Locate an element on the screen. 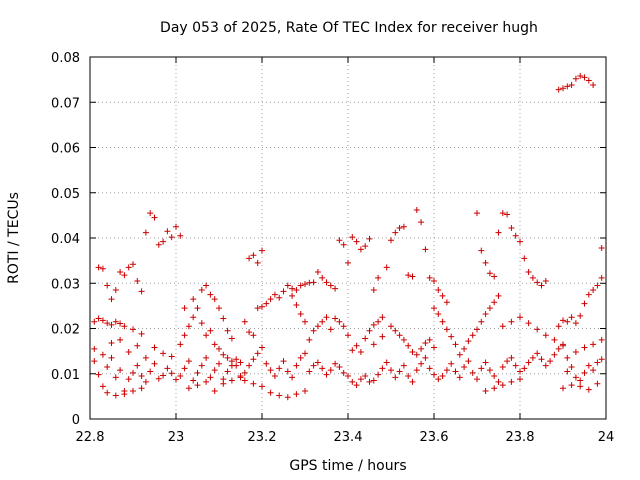  y-tick-label: 0.01 is located at coordinates (65, 375).